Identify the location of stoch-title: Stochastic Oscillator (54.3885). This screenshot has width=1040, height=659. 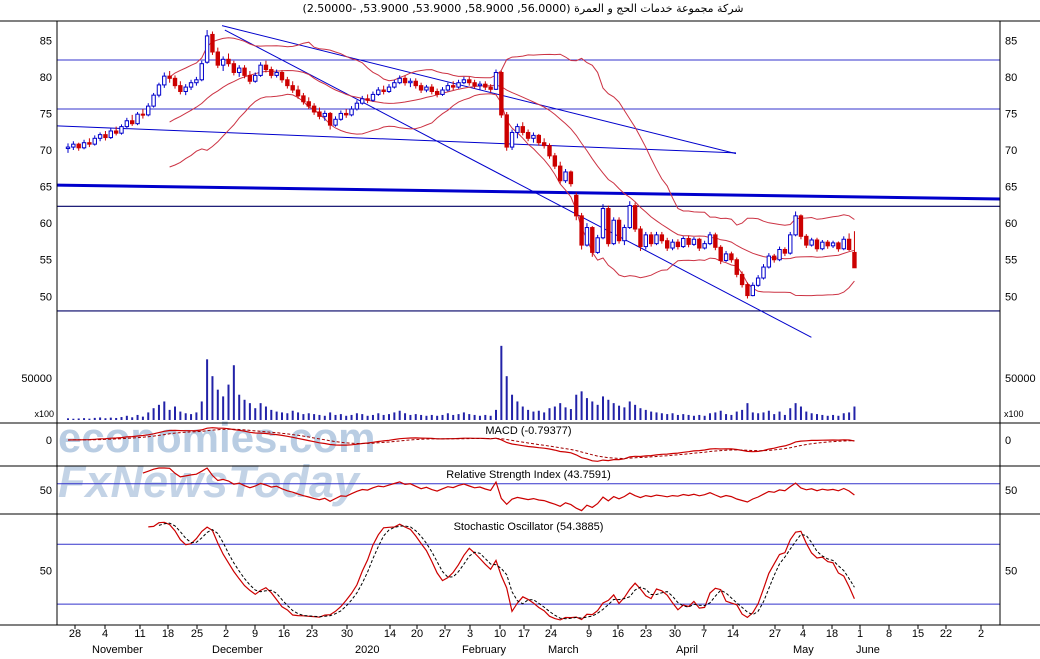
(529, 527).